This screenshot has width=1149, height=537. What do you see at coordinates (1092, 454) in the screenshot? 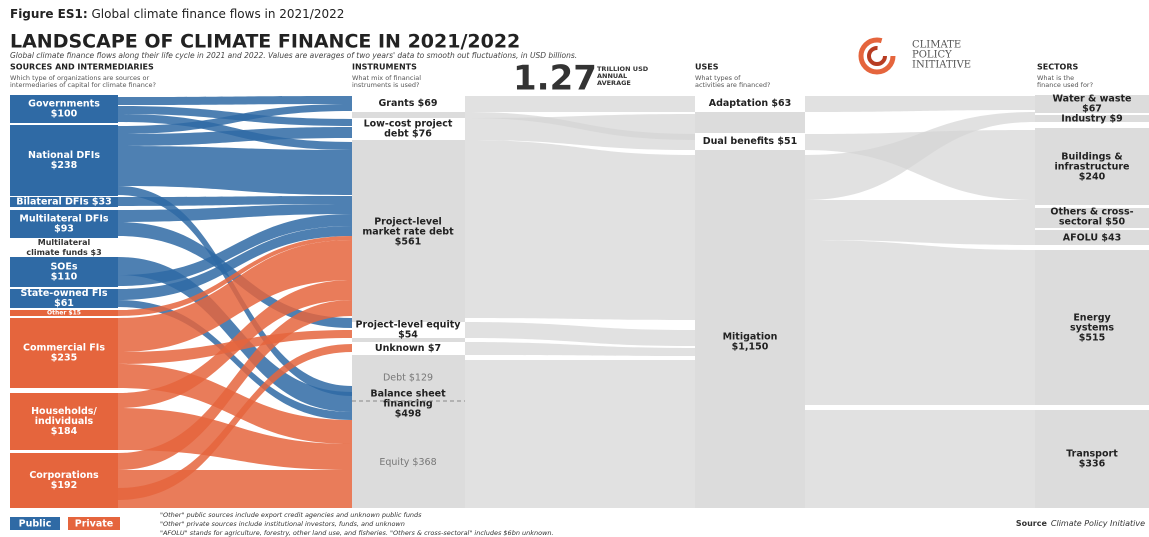
I see `node-label: Transport` at bounding box center [1092, 454].